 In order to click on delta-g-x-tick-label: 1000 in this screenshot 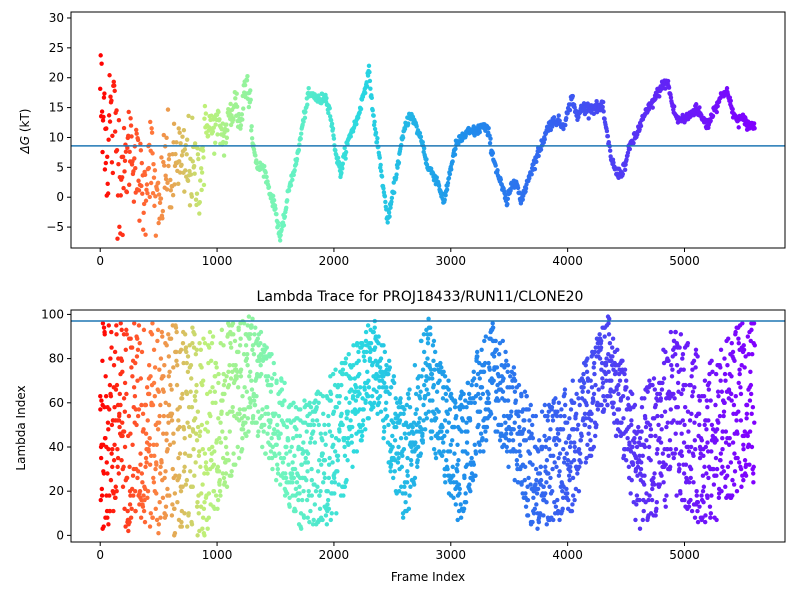, I will do `click(217, 261)`.